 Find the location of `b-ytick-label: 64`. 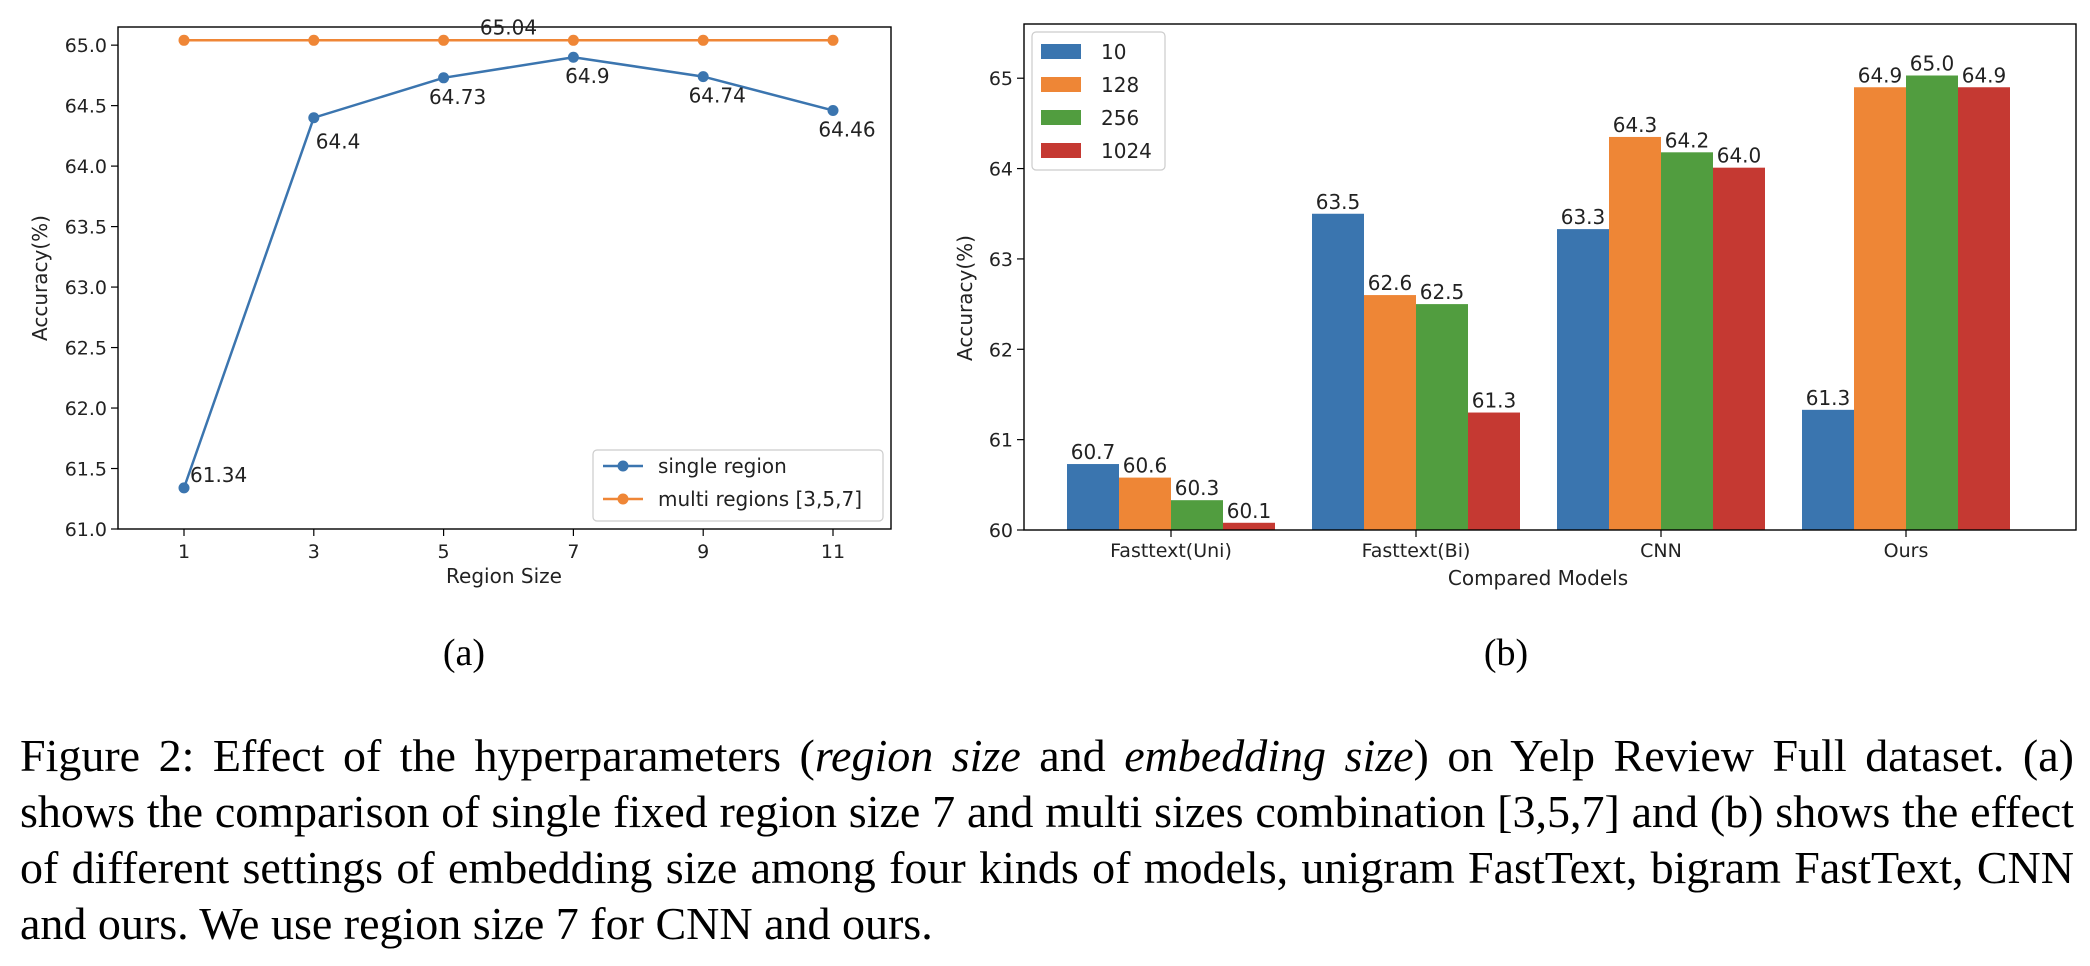

b-ytick-label: 64 is located at coordinates (1001, 170).